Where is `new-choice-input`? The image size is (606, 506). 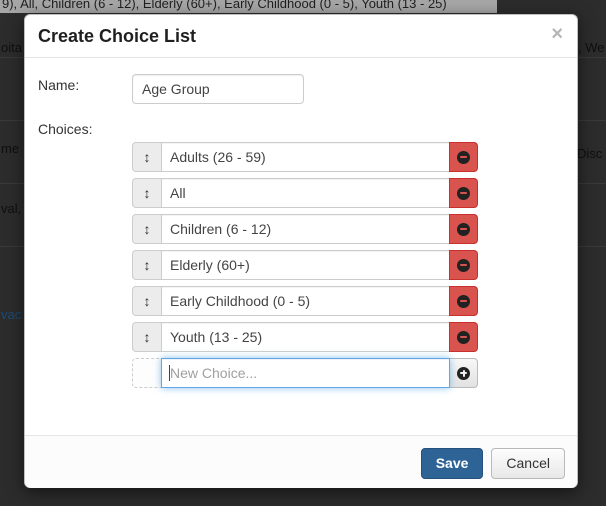
new-choice-input is located at coordinates (305, 373).